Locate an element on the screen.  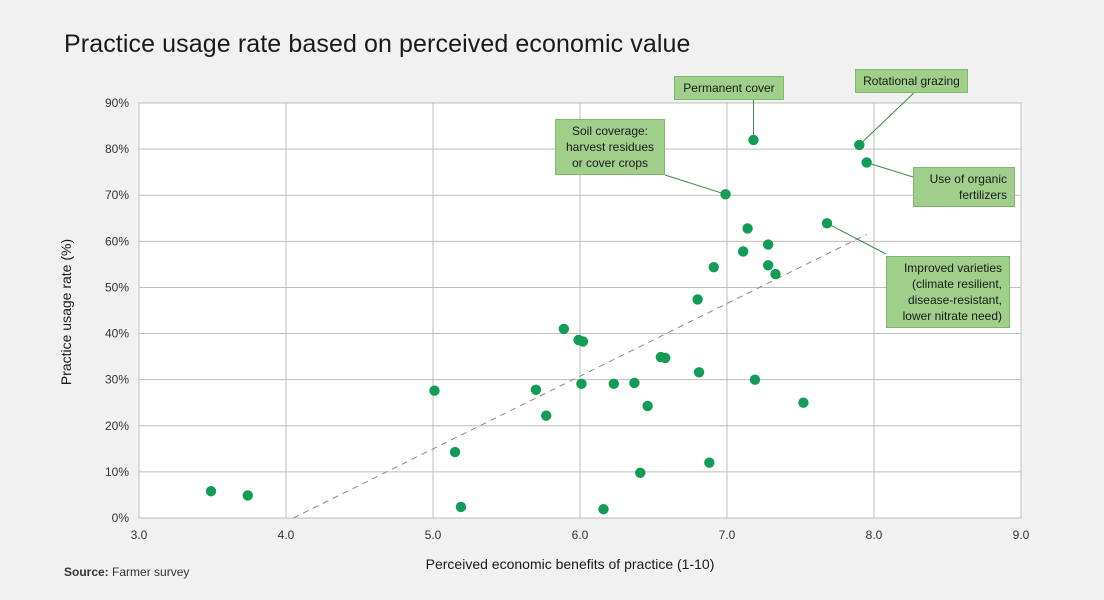
callout-leaders is located at coordinates (789, 173).